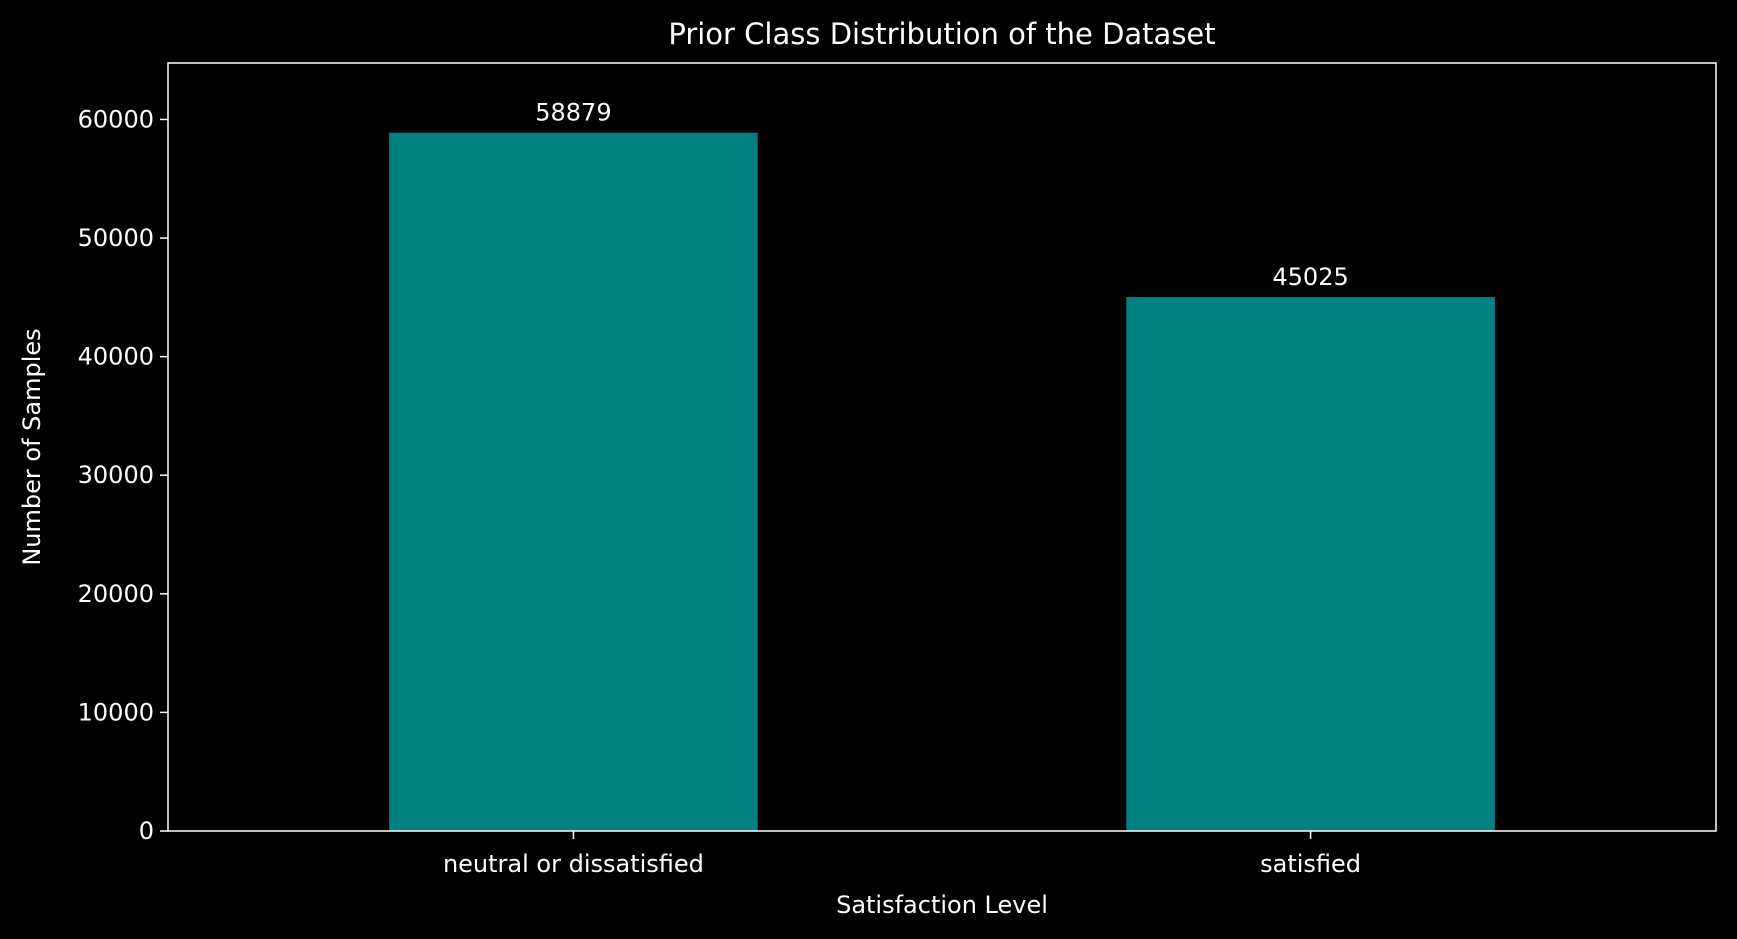  What do you see at coordinates (1310, 277) in the screenshot?
I see `bar-value-label: 45025` at bounding box center [1310, 277].